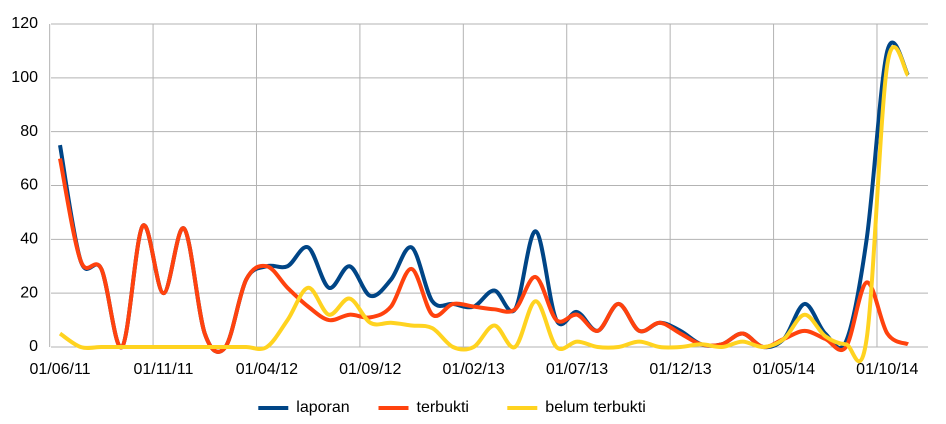 This screenshot has height=424, width=946. I want to click on y-tick-label: 0, so click(33, 346).